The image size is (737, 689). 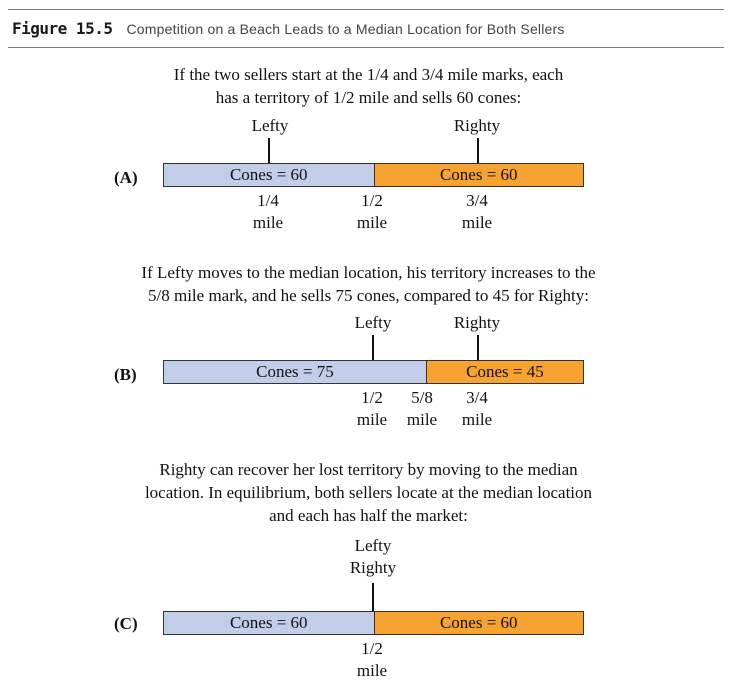 What do you see at coordinates (373, 597) in the screenshot?
I see `sellers-position-marker` at bounding box center [373, 597].